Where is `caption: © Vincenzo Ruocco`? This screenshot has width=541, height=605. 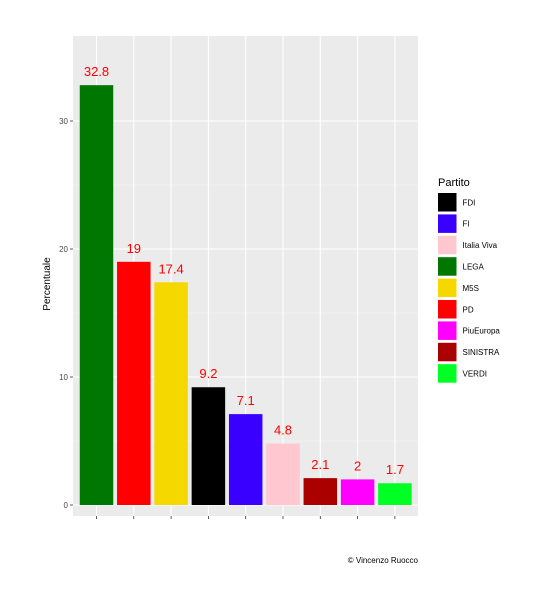 caption: © Vincenzo Ruocco is located at coordinates (383, 560).